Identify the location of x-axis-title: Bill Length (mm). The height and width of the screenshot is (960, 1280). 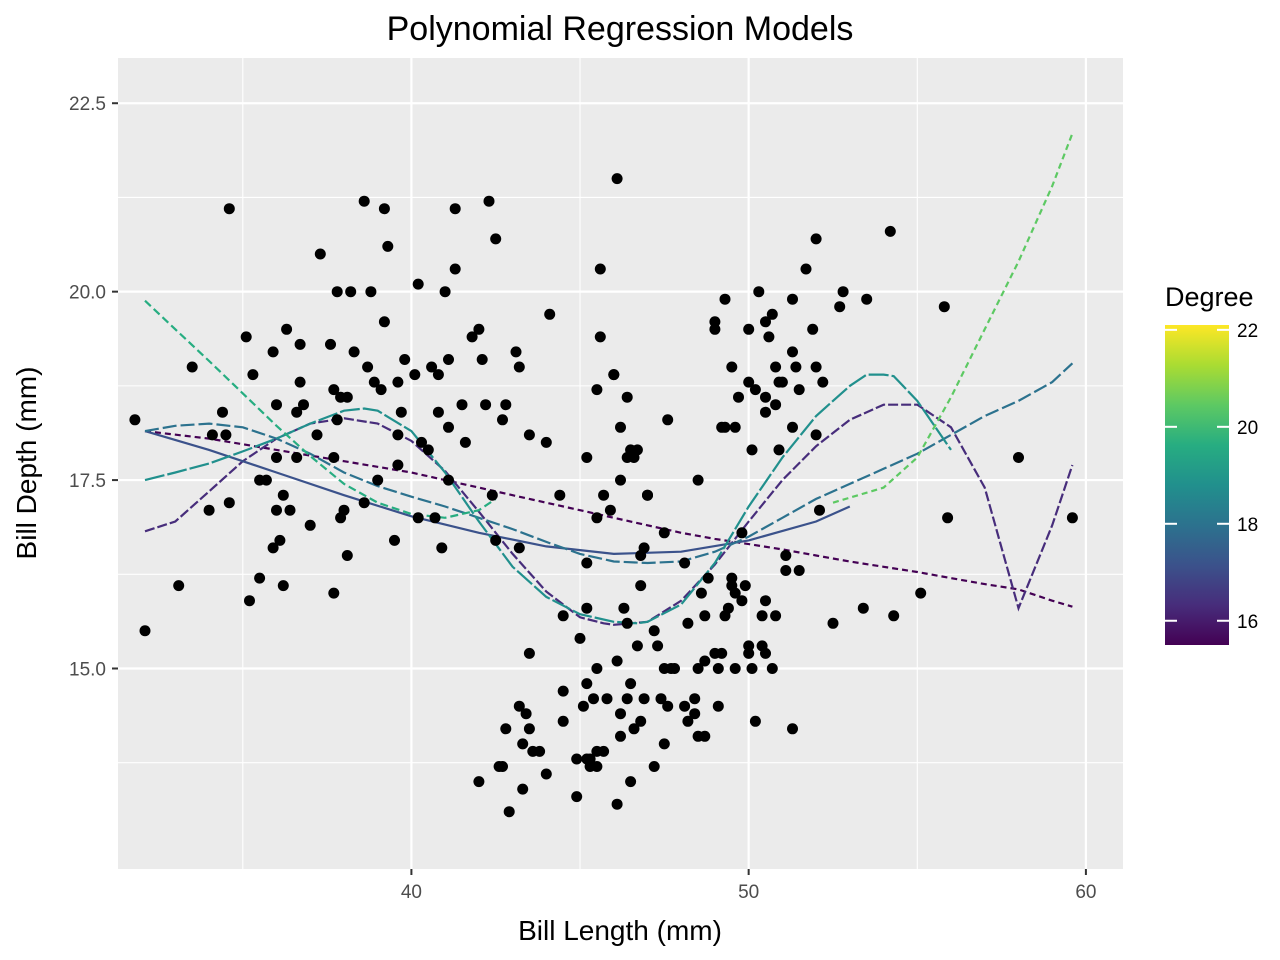
(620, 930).